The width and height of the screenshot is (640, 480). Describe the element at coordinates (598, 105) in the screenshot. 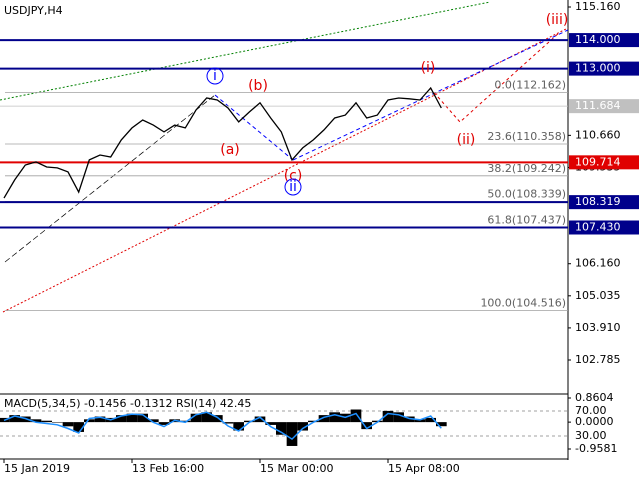

I see `level-label: 111.684` at that location.